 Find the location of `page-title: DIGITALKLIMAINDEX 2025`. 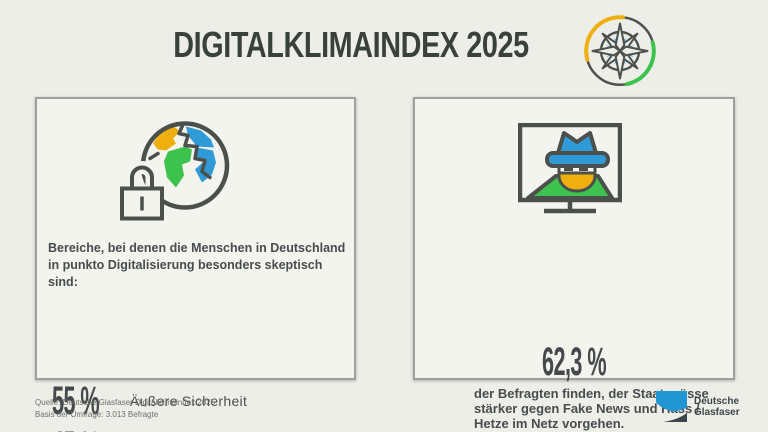

page-title: DIGITALKLIMAINDEX 2025 is located at coordinates (351, 44).